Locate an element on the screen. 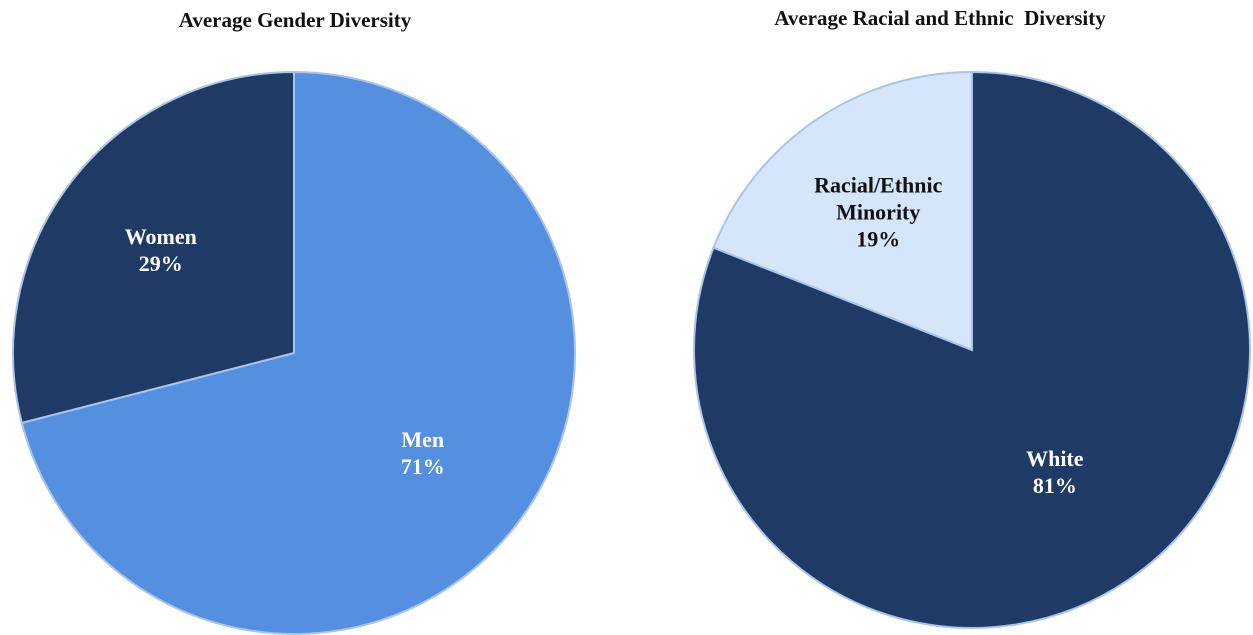  category-label: Men is located at coordinates (423, 439).